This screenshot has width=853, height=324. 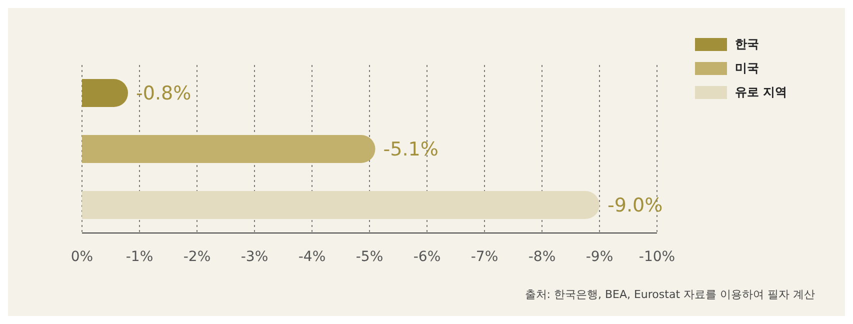 What do you see at coordinates (542, 256) in the screenshot?
I see `x-tick-label: -8%` at bounding box center [542, 256].